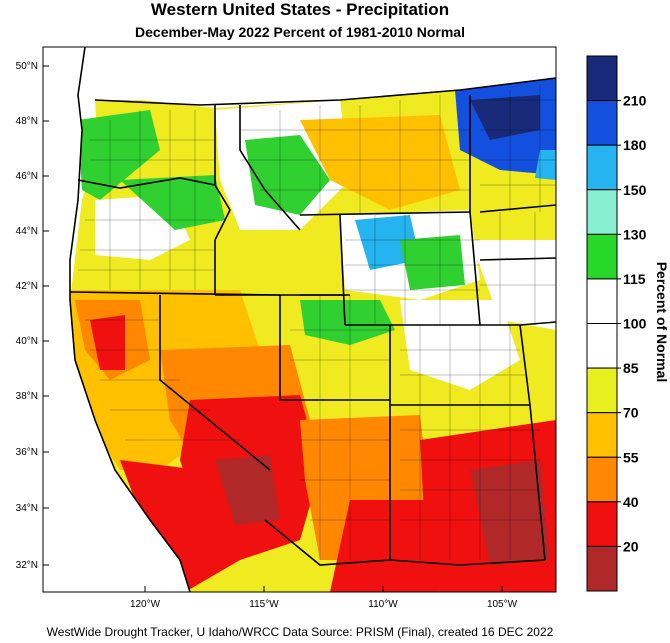 Image resolution: width=670 pixels, height=643 pixels. I want to click on legend-label: 115, so click(634, 279).